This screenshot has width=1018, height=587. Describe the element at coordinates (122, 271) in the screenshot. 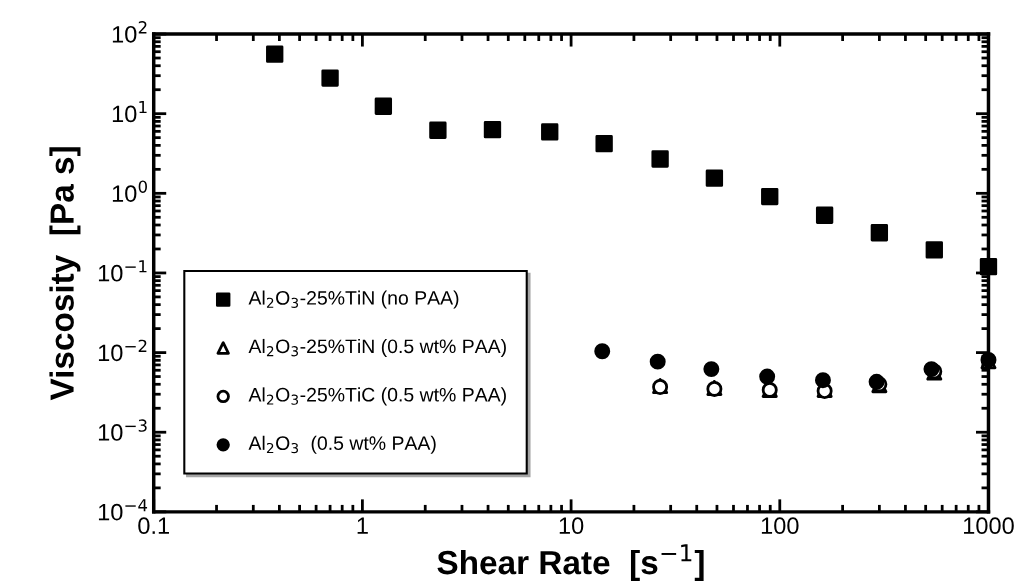

I see `y-tick-label: 10$^{−1}$` at that location.